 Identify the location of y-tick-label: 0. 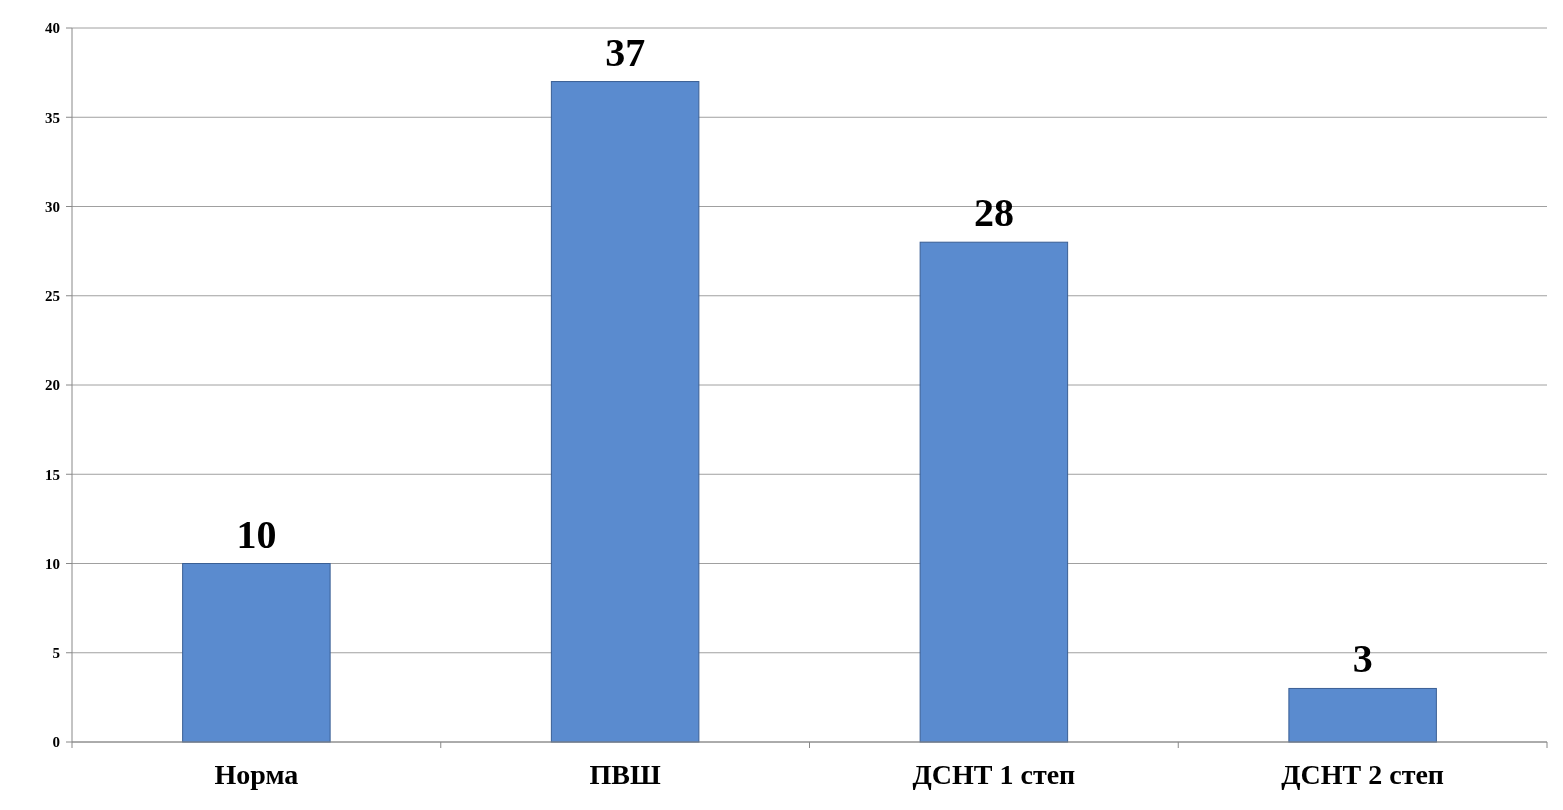
(56, 742).